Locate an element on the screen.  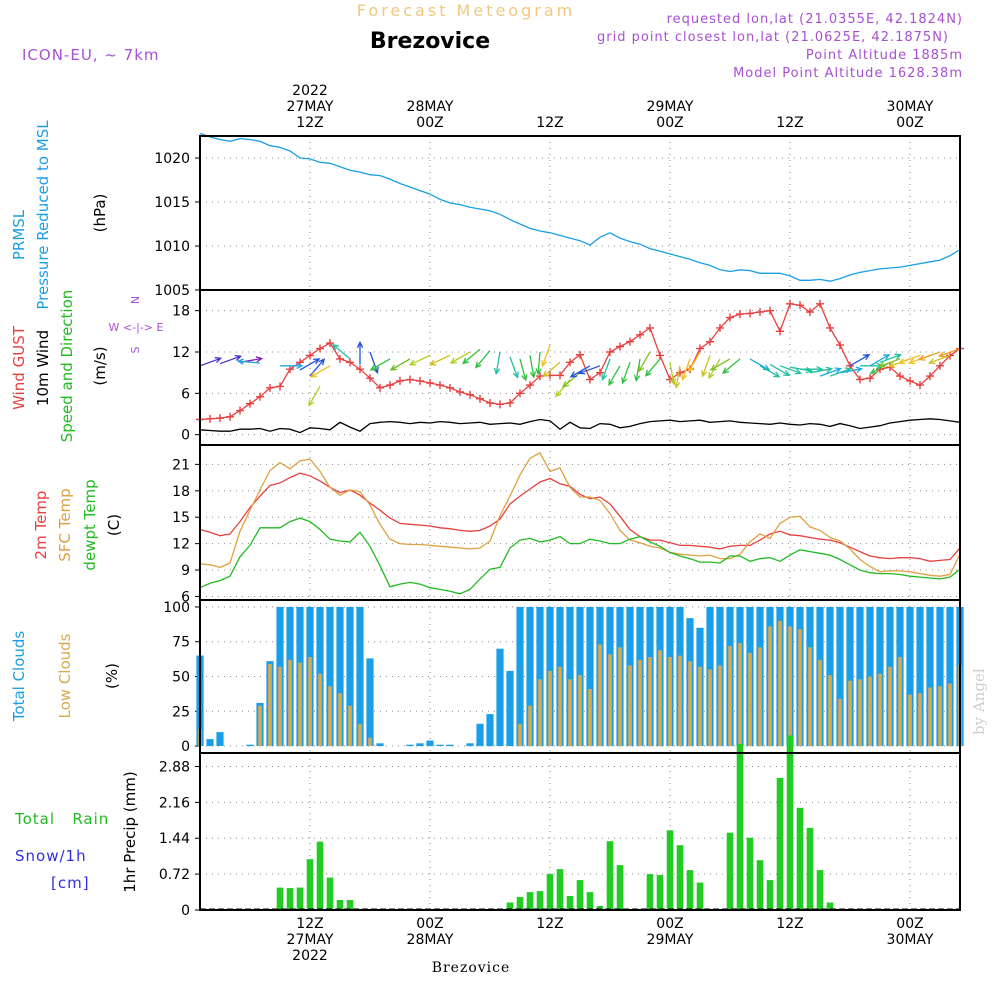
footer-location: Brezovice is located at coordinates (471, 968).